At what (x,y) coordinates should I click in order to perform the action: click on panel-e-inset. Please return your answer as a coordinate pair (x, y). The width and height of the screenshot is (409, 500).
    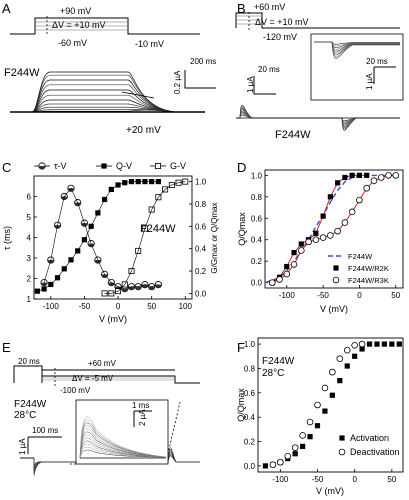
    Looking at the image, I should click on (122, 432).